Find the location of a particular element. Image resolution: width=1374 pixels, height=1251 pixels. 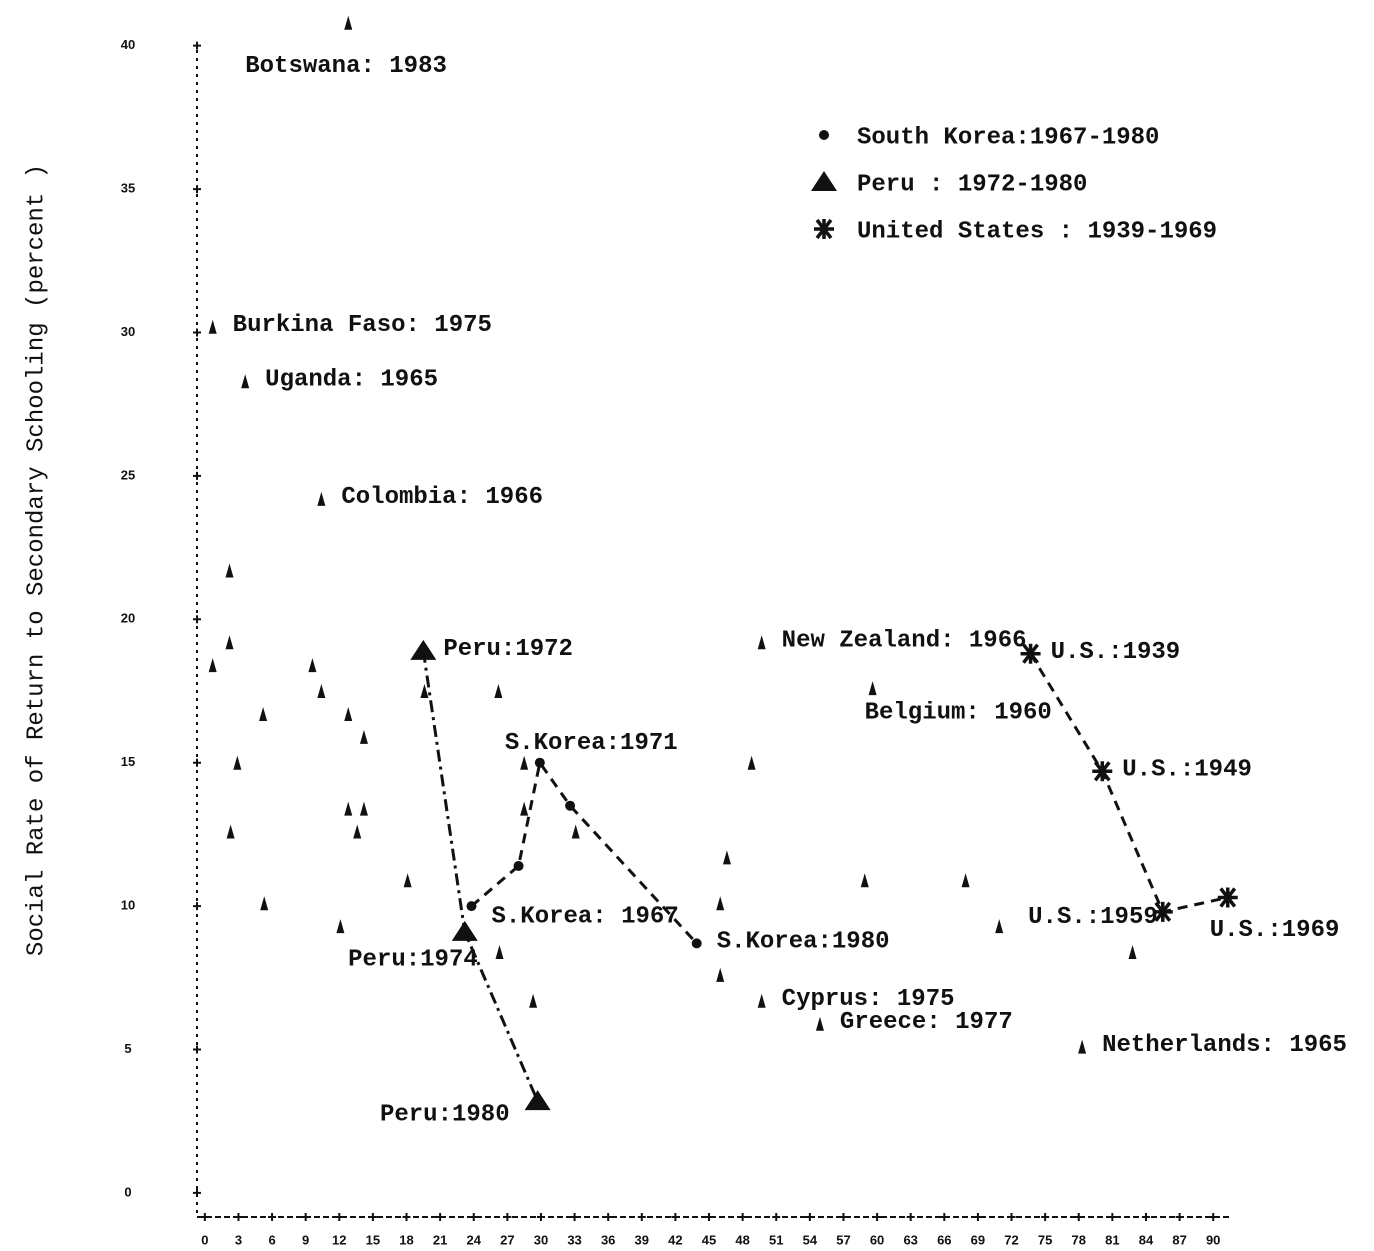

point-label: Peru:1972 is located at coordinates (508, 649).